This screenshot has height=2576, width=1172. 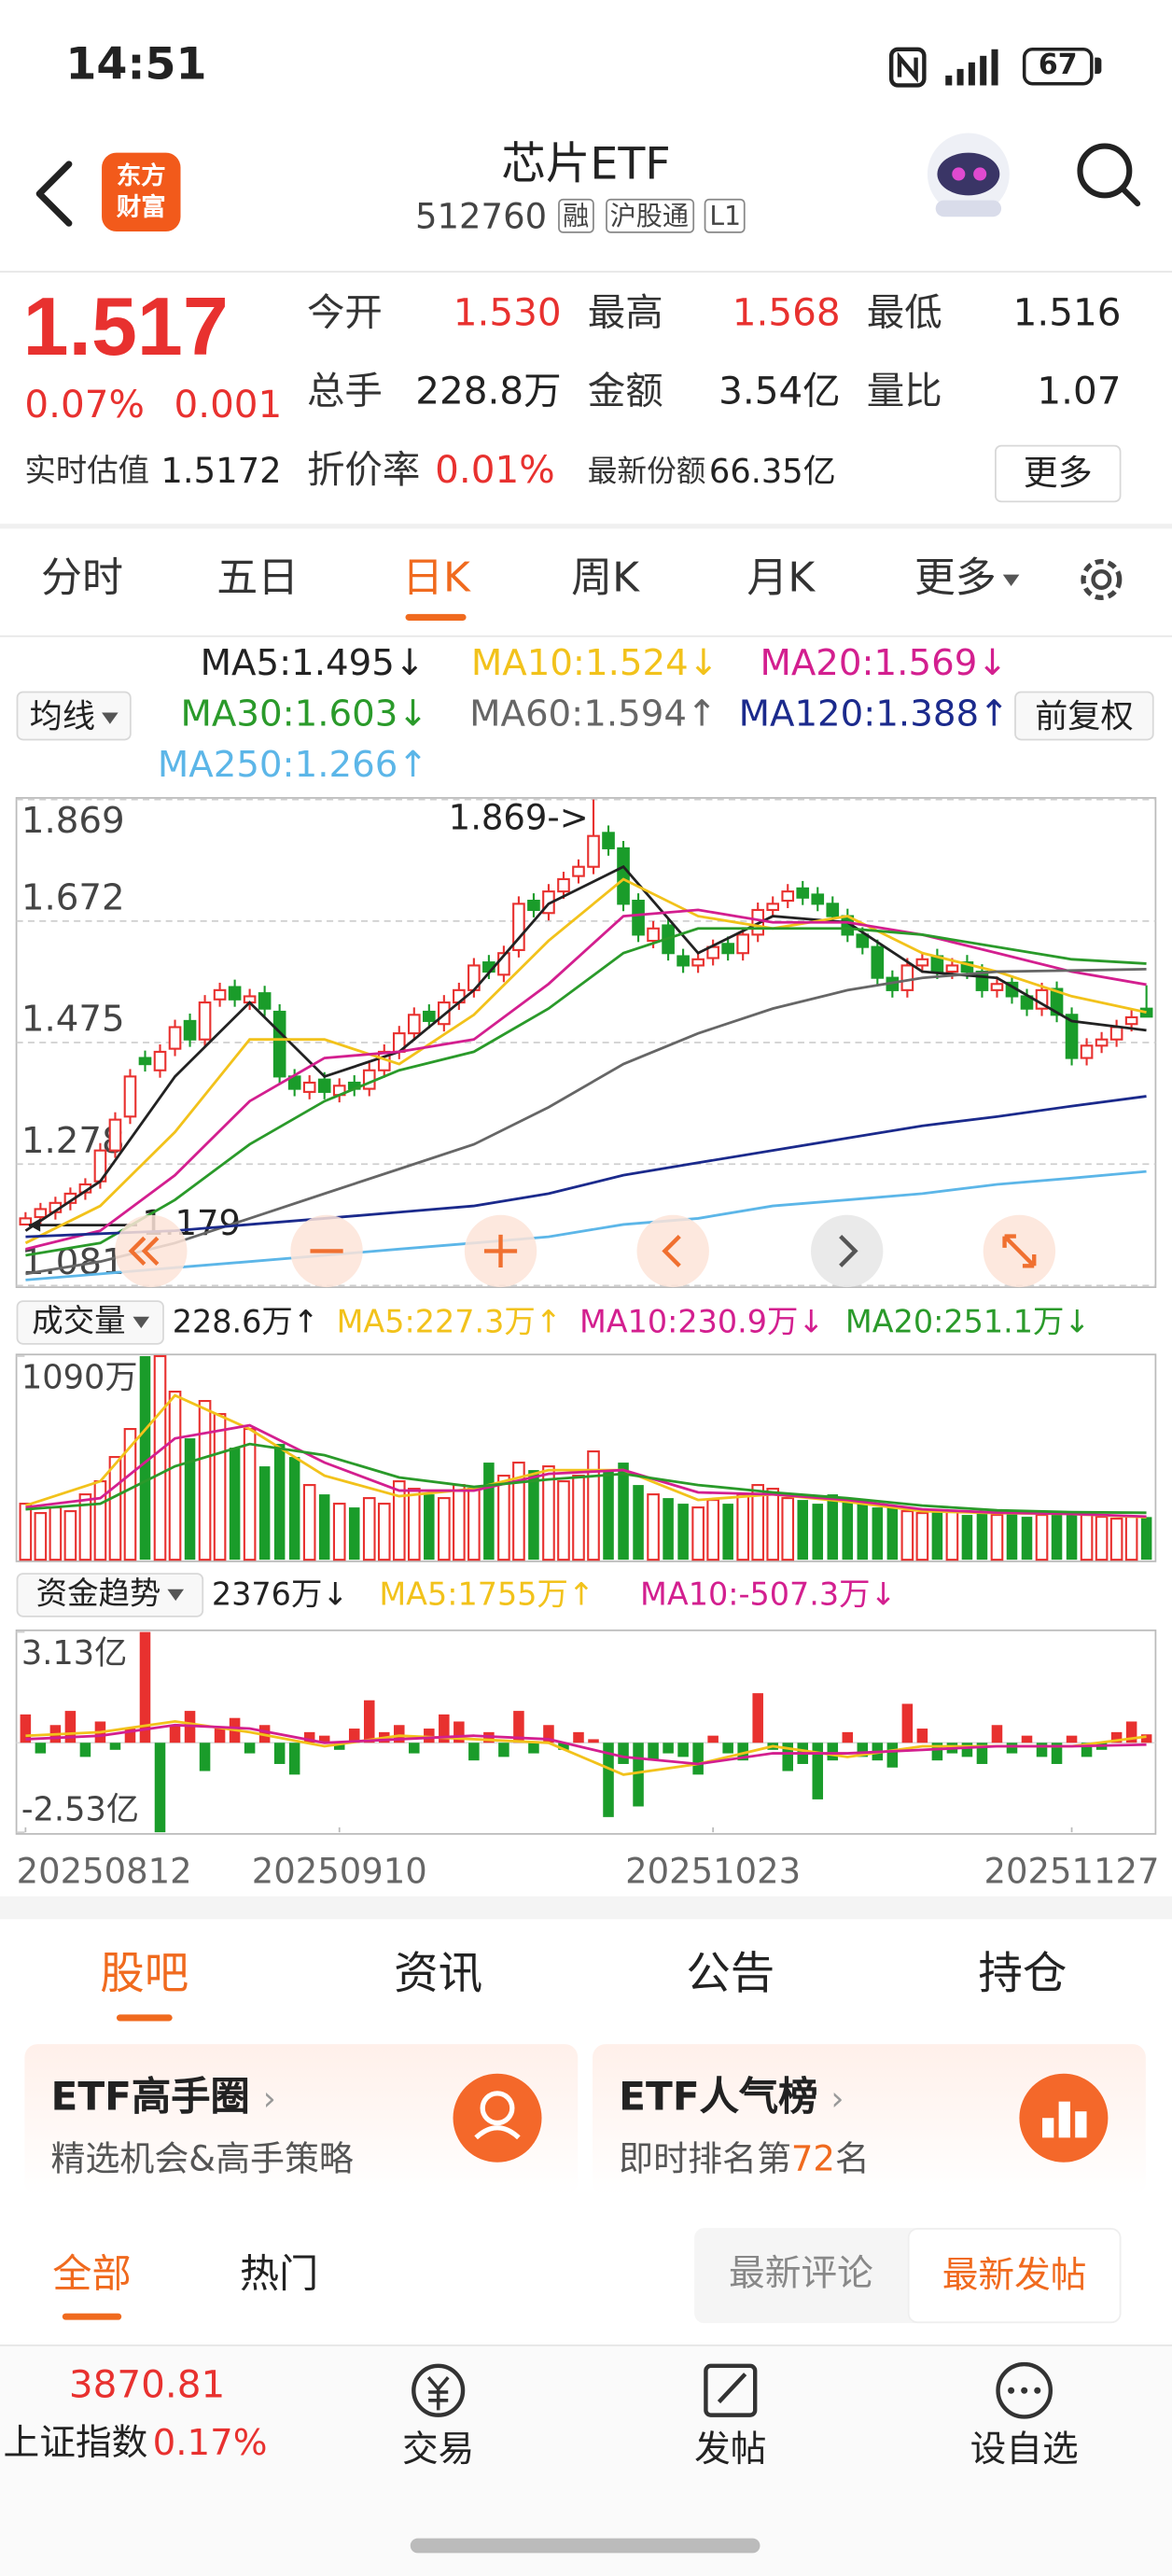 What do you see at coordinates (73, 897) in the screenshot?
I see `y-tick-label: 1.672` at bounding box center [73, 897].